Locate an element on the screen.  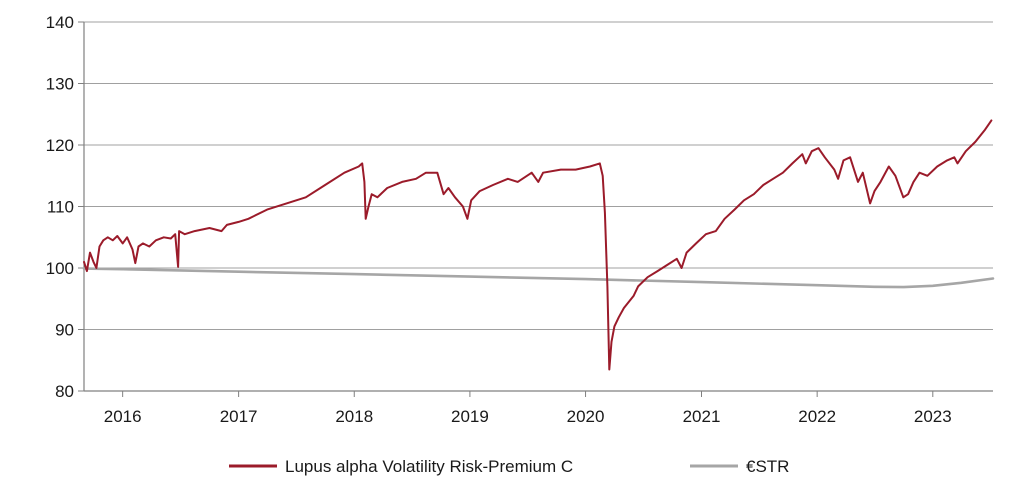
y-tick-label: 140 is located at coordinates (60, 22).